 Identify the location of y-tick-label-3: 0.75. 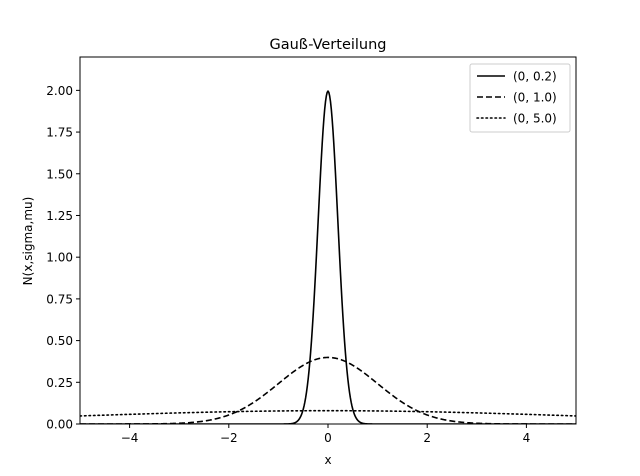
(59, 299).